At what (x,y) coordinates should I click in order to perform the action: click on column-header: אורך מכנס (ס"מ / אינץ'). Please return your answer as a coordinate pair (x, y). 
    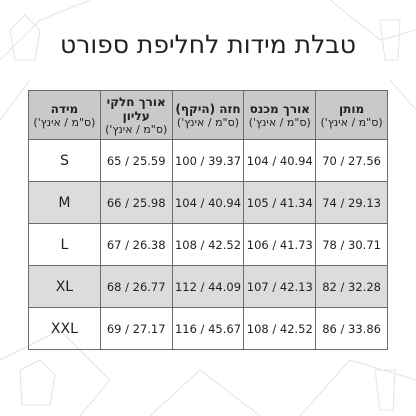
    Looking at the image, I should click on (280, 115).